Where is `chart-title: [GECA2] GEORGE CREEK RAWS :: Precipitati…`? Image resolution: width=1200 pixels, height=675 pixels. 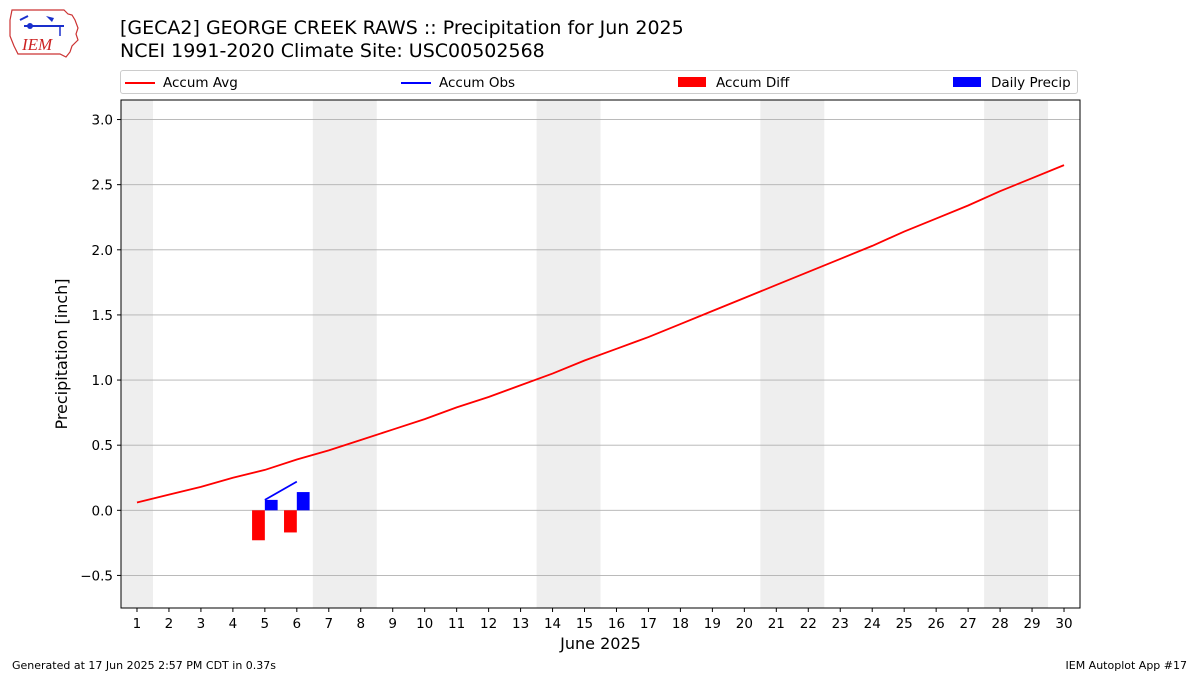
chart-title: [GECA2] GEORGE CREEK RAWS :: Precipitati… is located at coordinates (402, 28).